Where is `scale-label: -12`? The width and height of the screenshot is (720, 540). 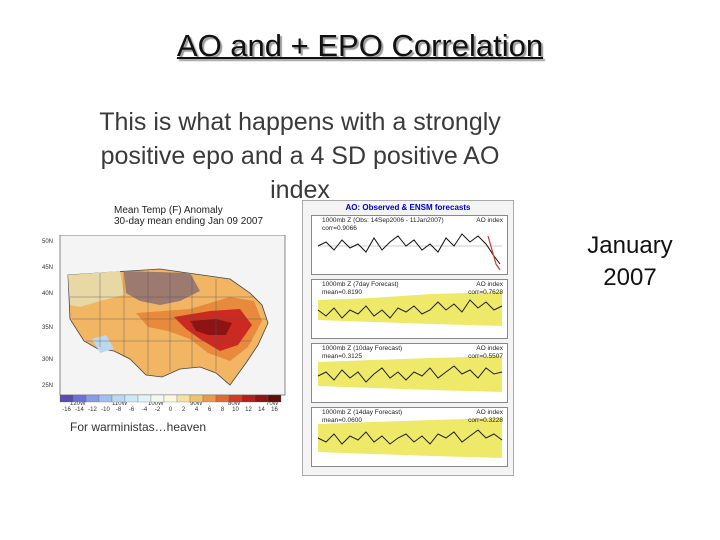 scale-label: -12 is located at coordinates (92, 410).